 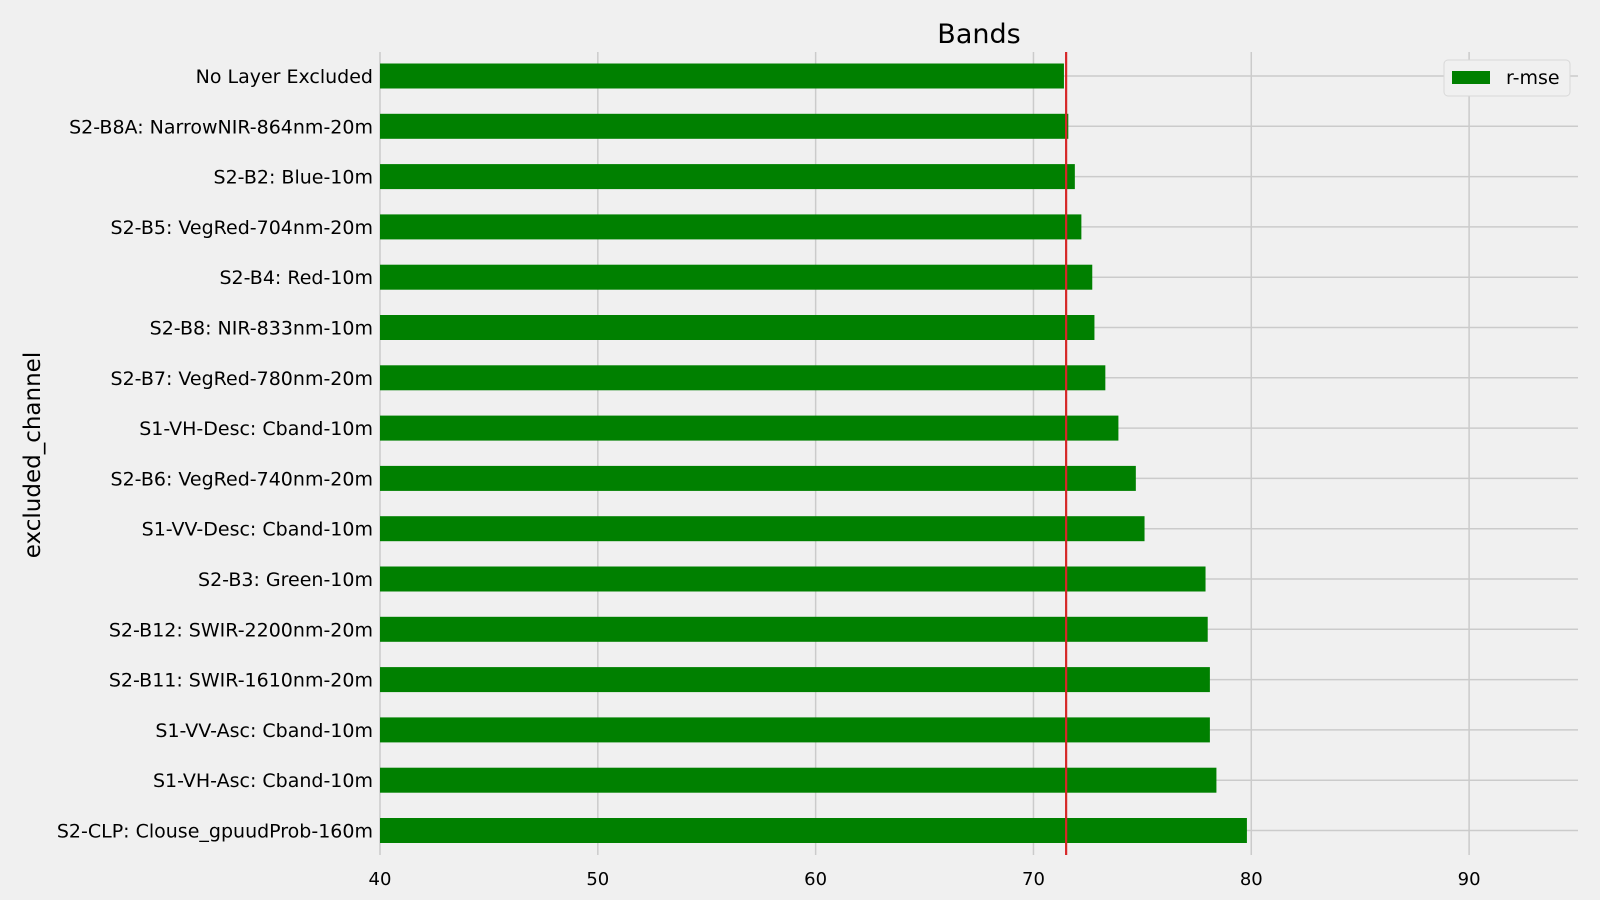 I want to click on x-tick-label: 50, so click(x=597, y=879).